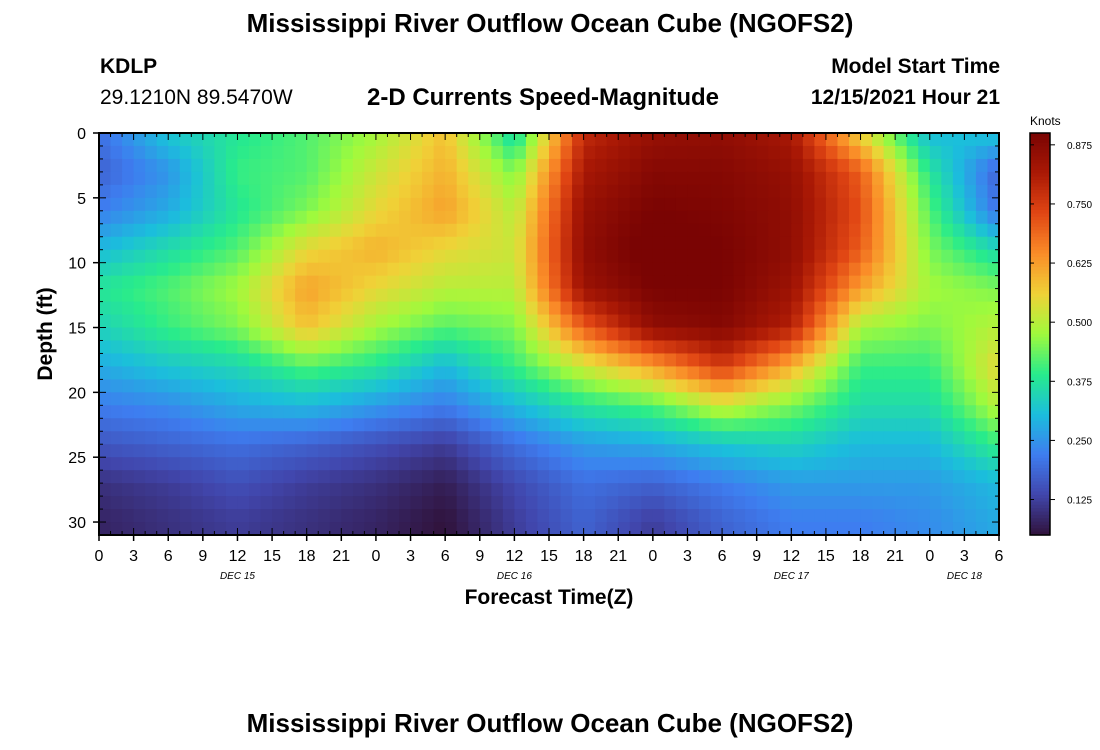 This screenshot has width=1100, height=750. What do you see at coordinates (1079, 501) in the screenshot?
I see `colorbar-tick-label: 0.125` at bounding box center [1079, 501].